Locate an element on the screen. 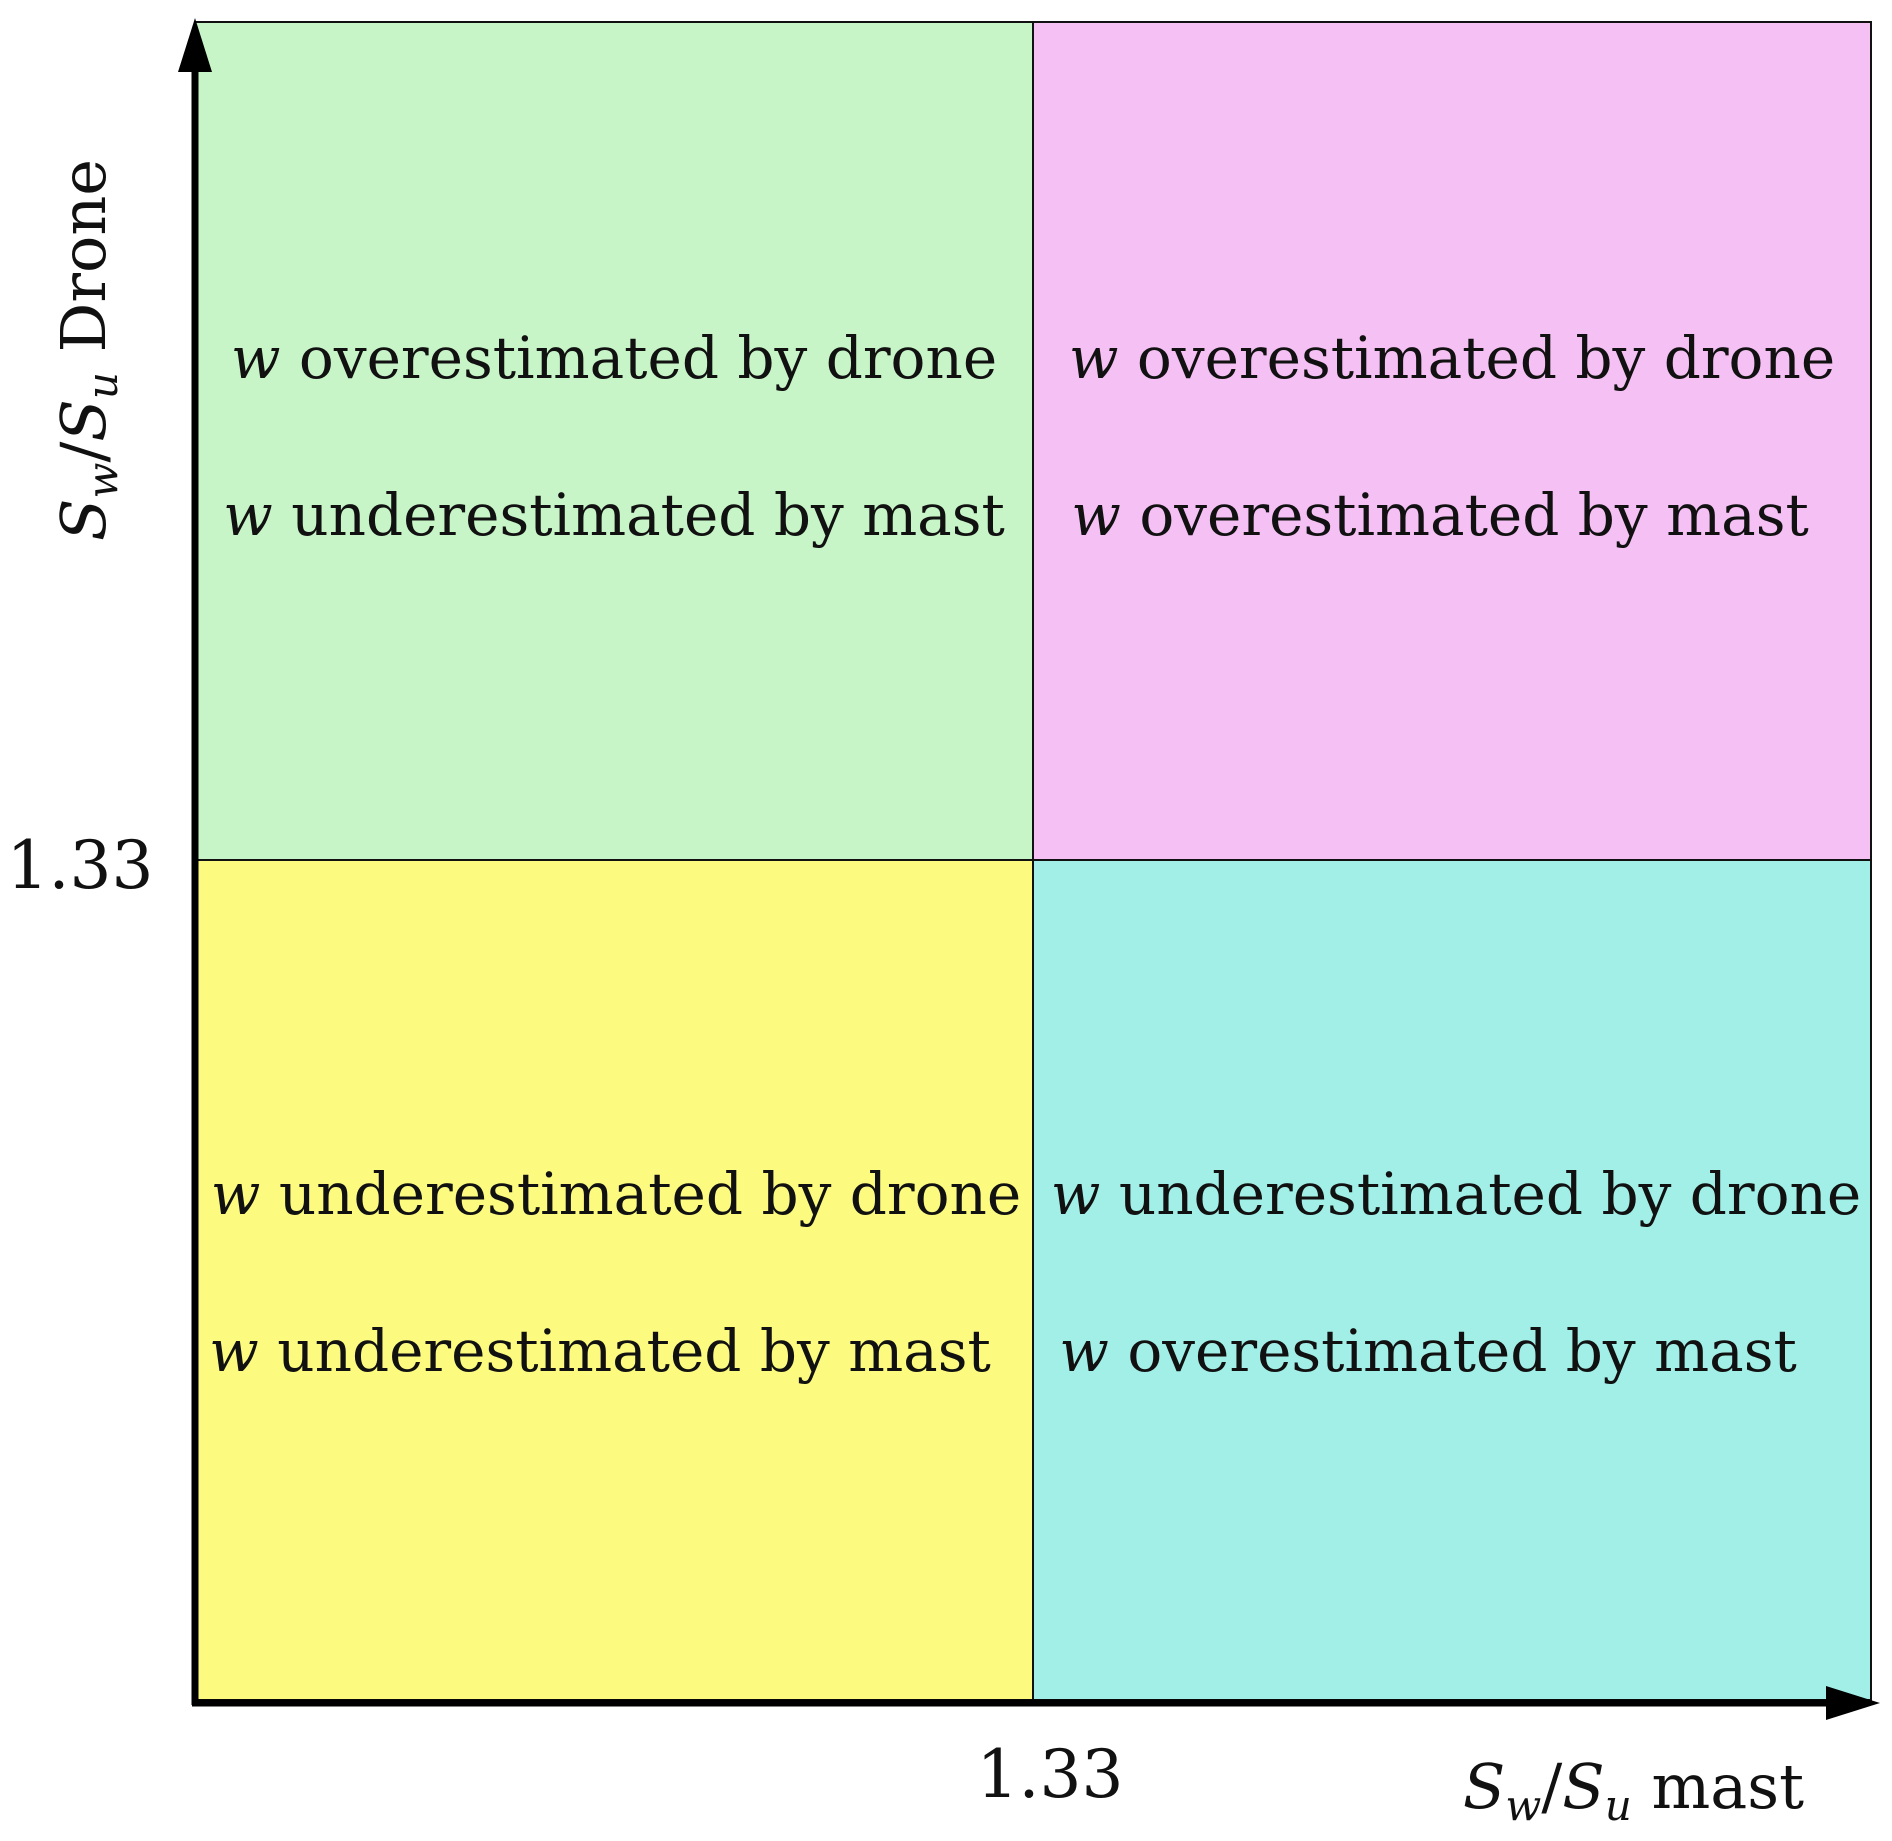  y-axis-tick-label: 1.33 is located at coordinates (80, 865).